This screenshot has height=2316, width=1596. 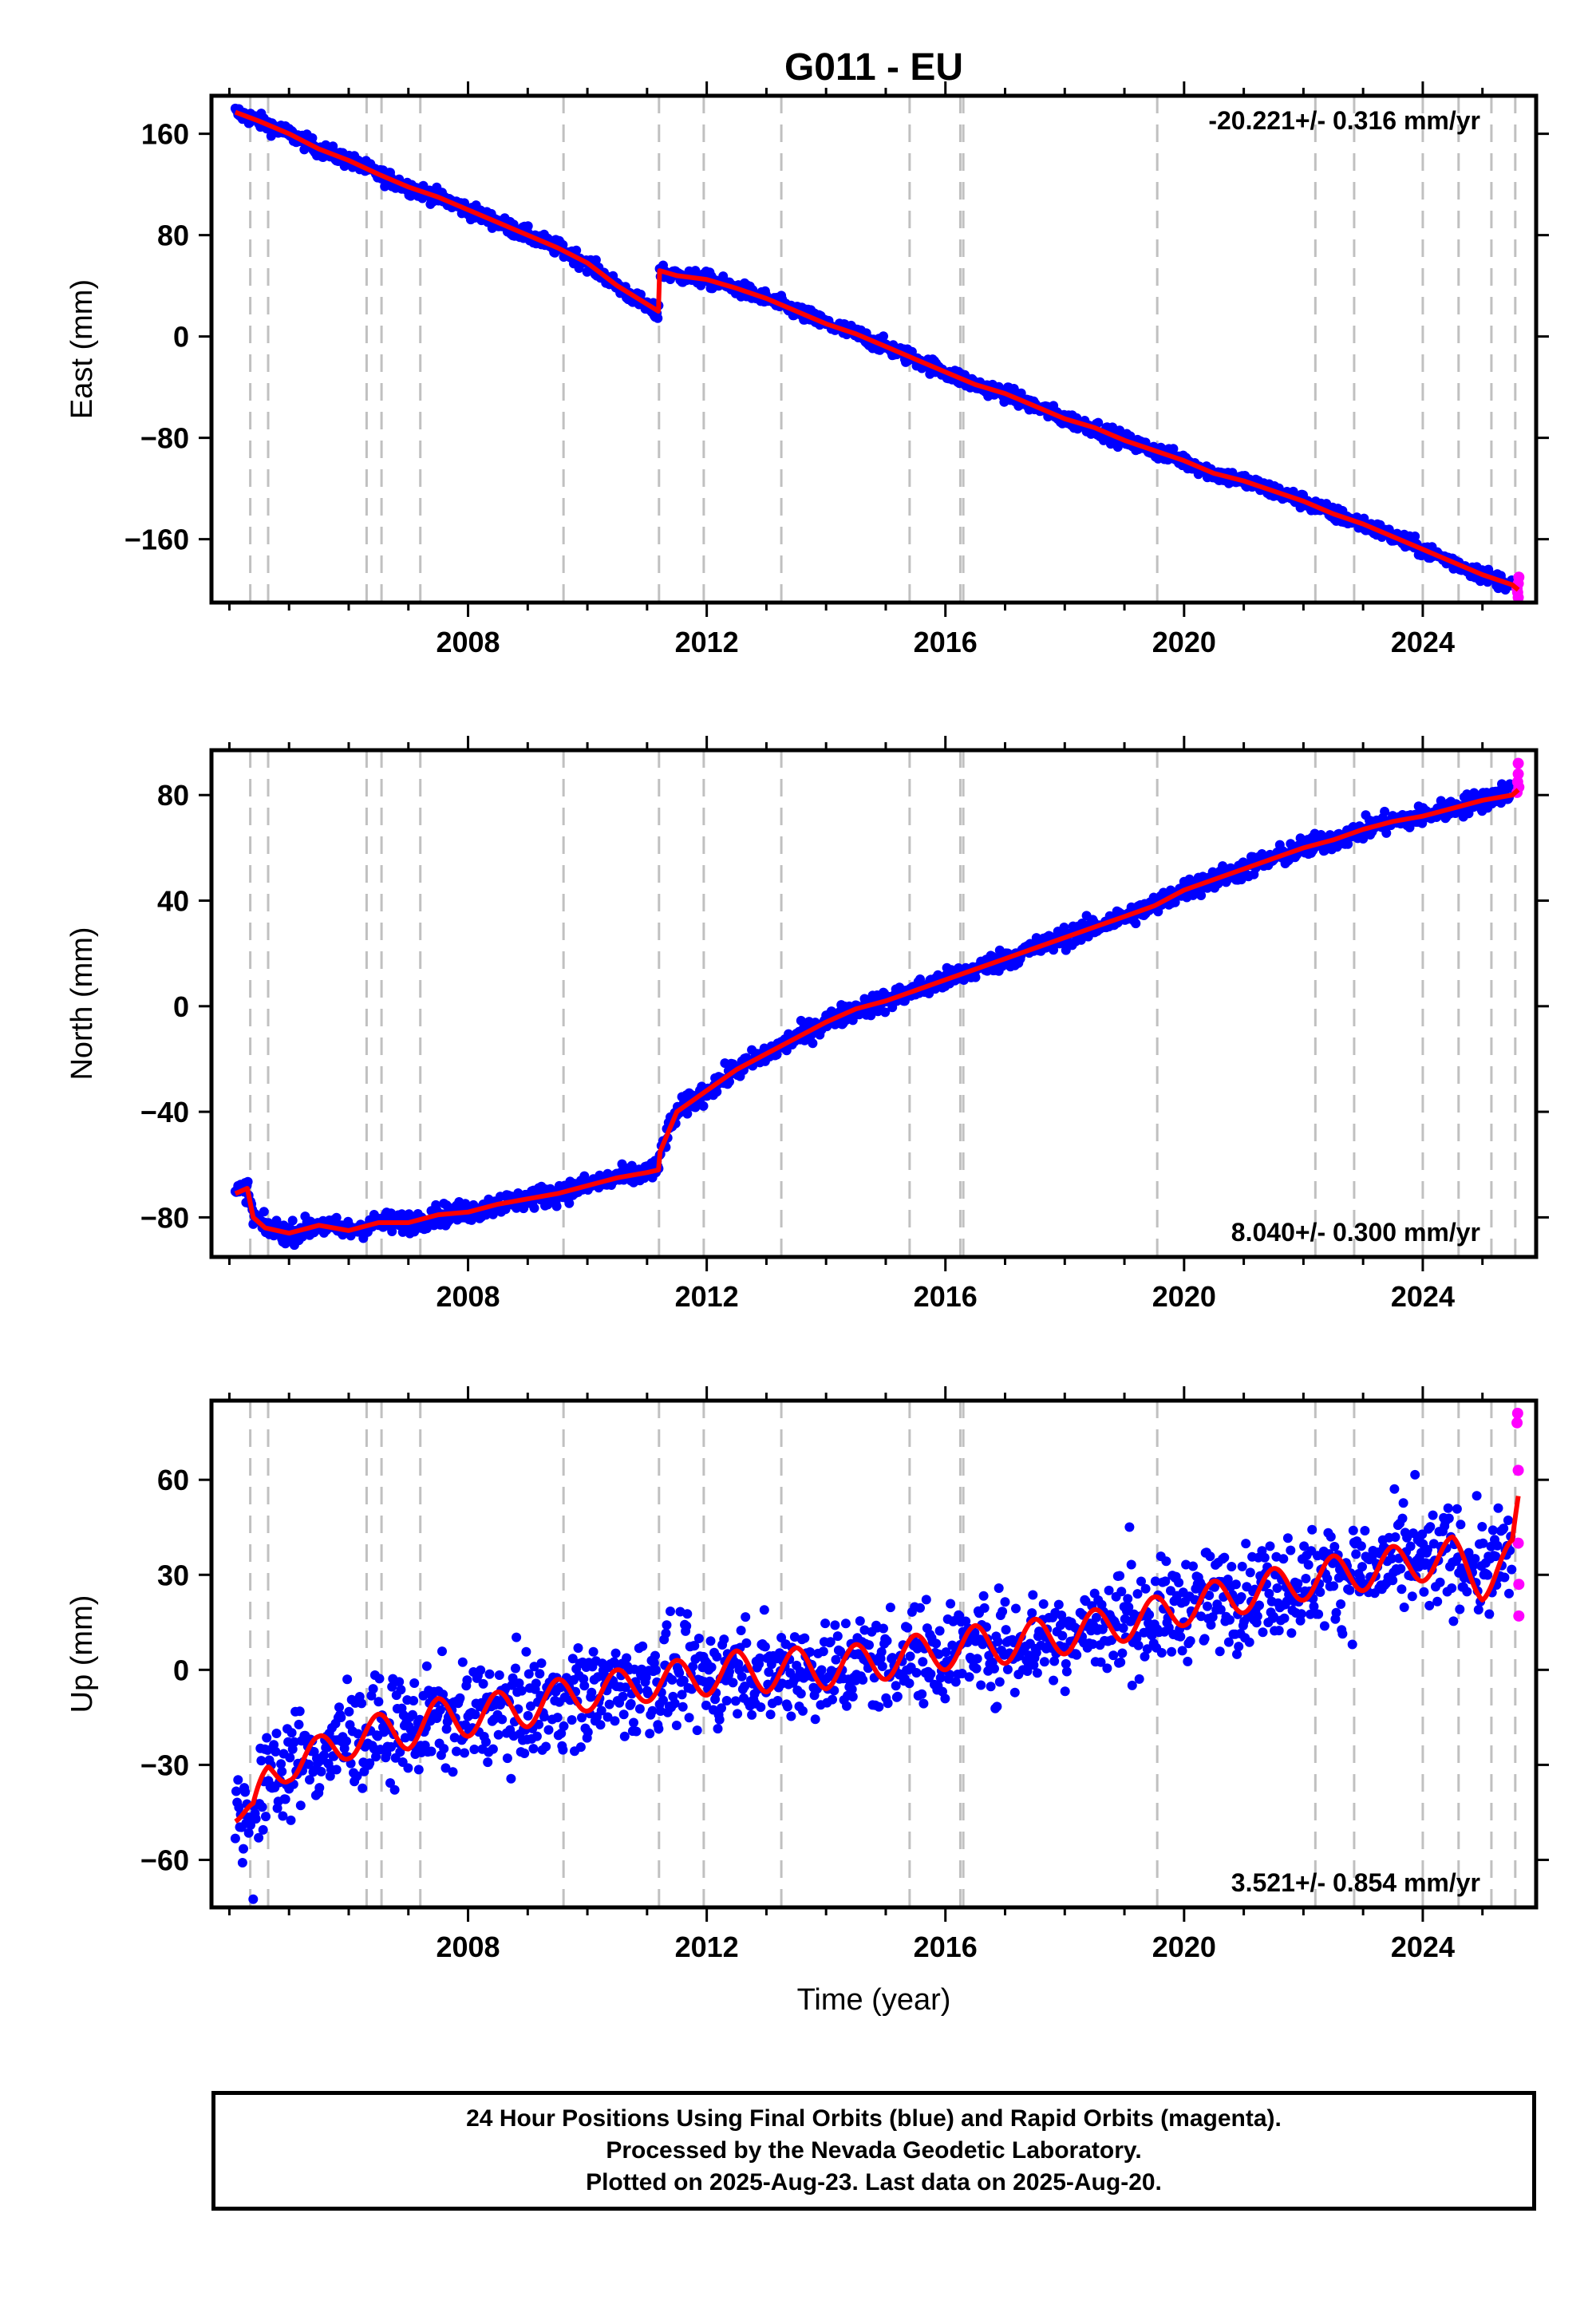 What do you see at coordinates (82, 1654) in the screenshot?
I see `y-axis-label: Up (mm)` at bounding box center [82, 1654].